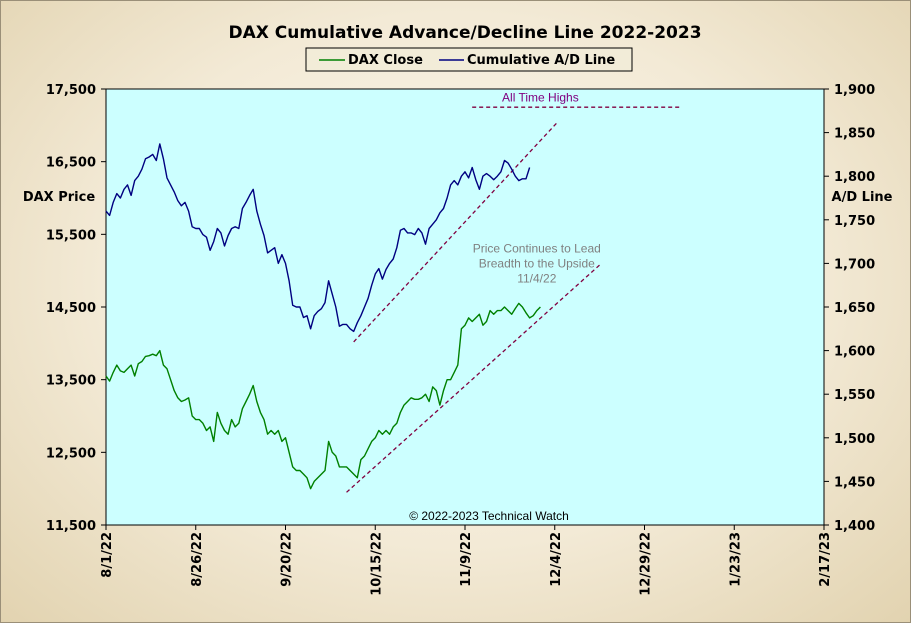 The width and height of the screenshot is (911, 624). Describe the element at coordinates (541, 60) in the screenshot. I see `legend-label-ad: Cumulative A/D Line` at that location.